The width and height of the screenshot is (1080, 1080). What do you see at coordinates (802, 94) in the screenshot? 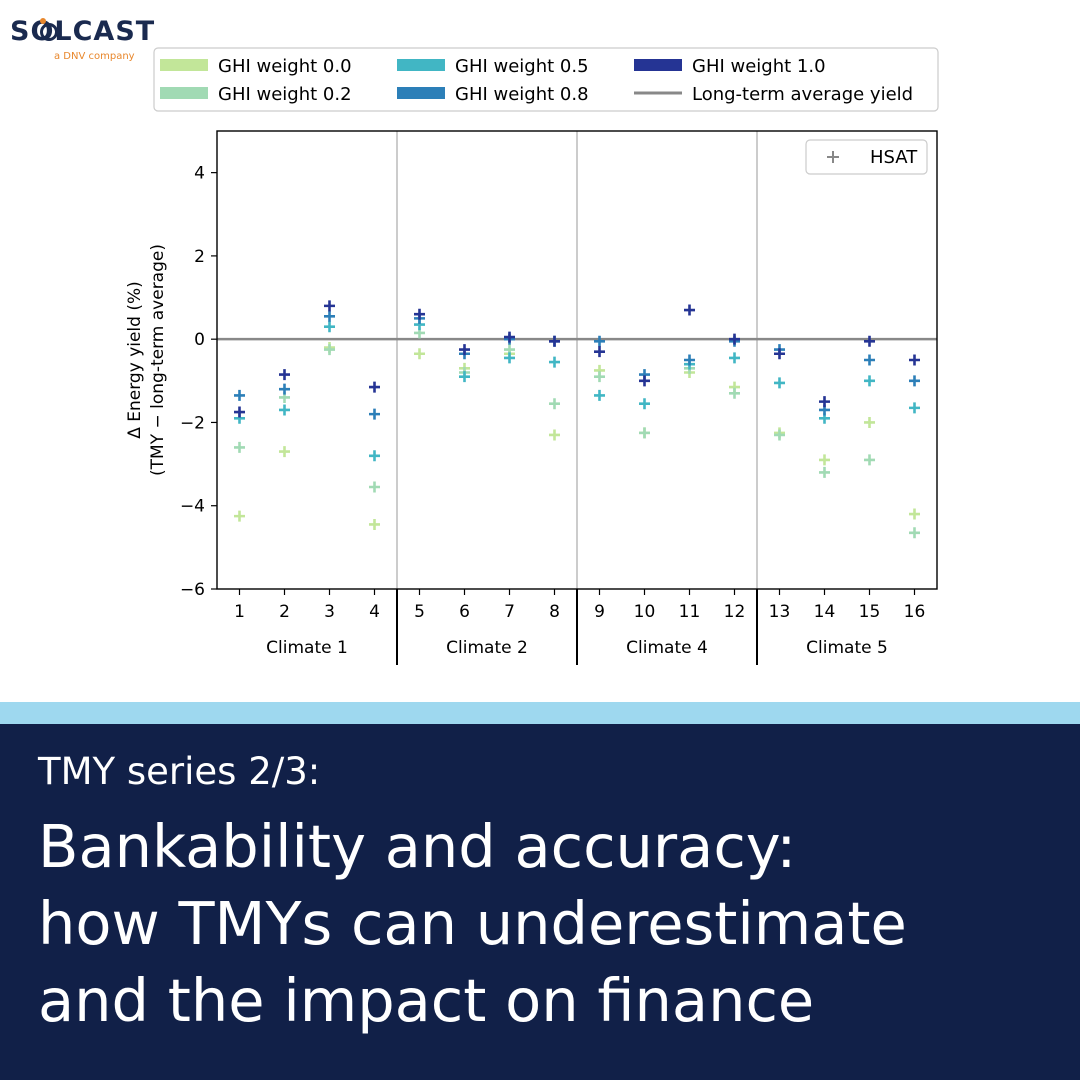
I see `legend-label: Long-term average yield` at bounding box center [802, 94].